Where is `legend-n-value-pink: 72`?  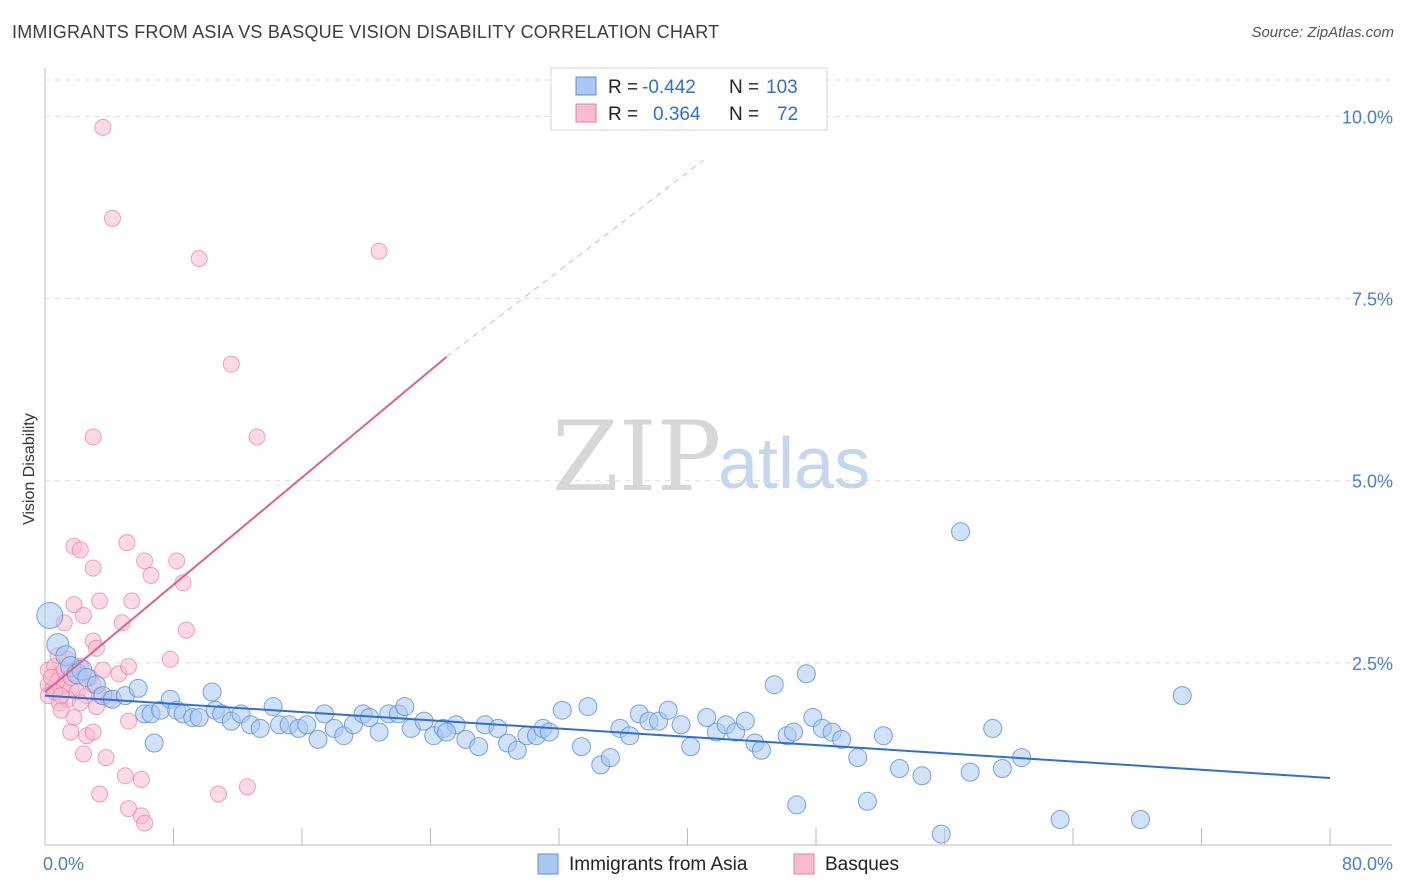 legend-n-value-pink: 72 is located at coordinates (787, 114).